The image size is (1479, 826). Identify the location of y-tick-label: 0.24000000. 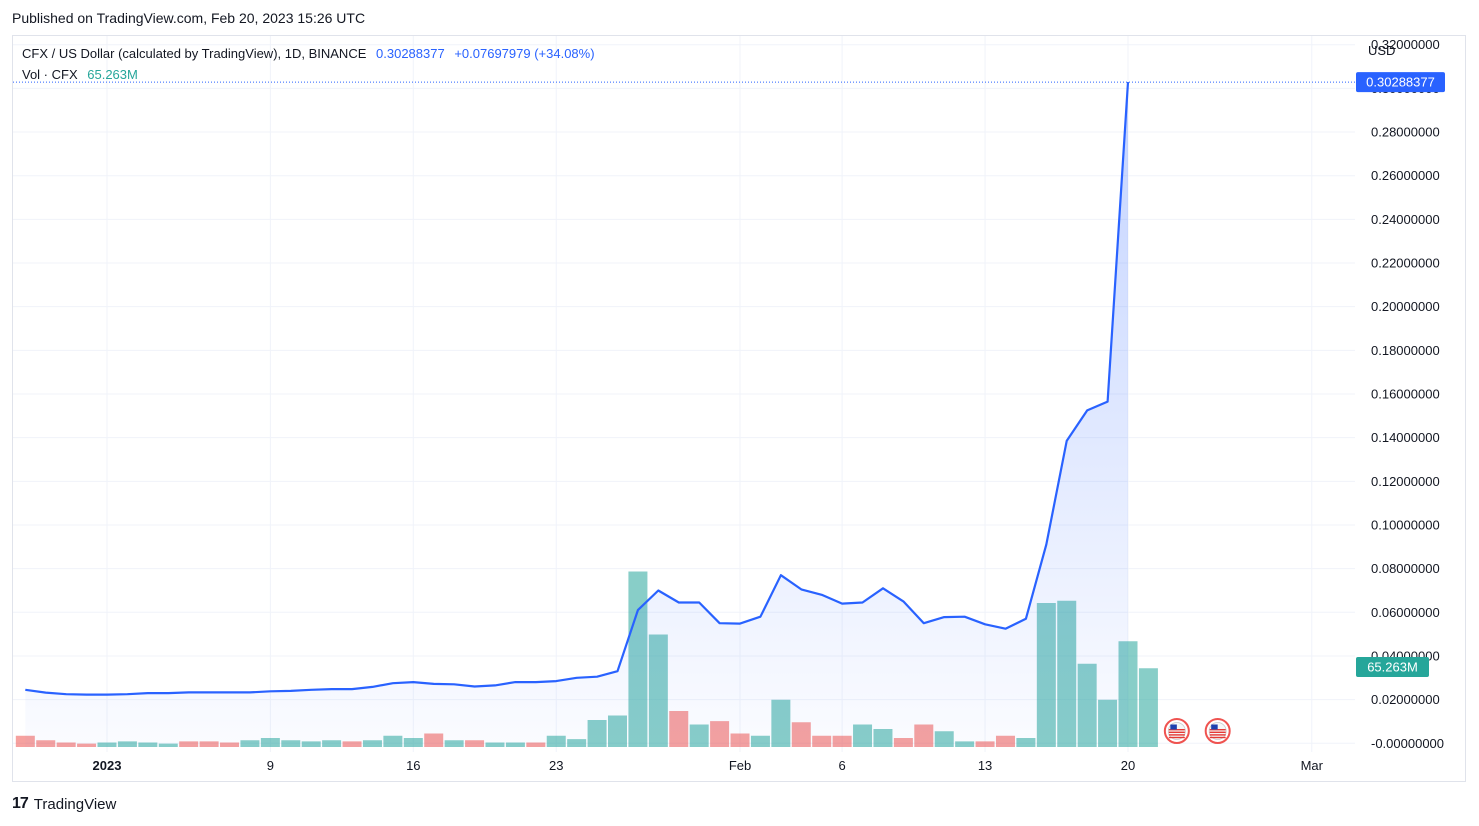
(1405, 219).